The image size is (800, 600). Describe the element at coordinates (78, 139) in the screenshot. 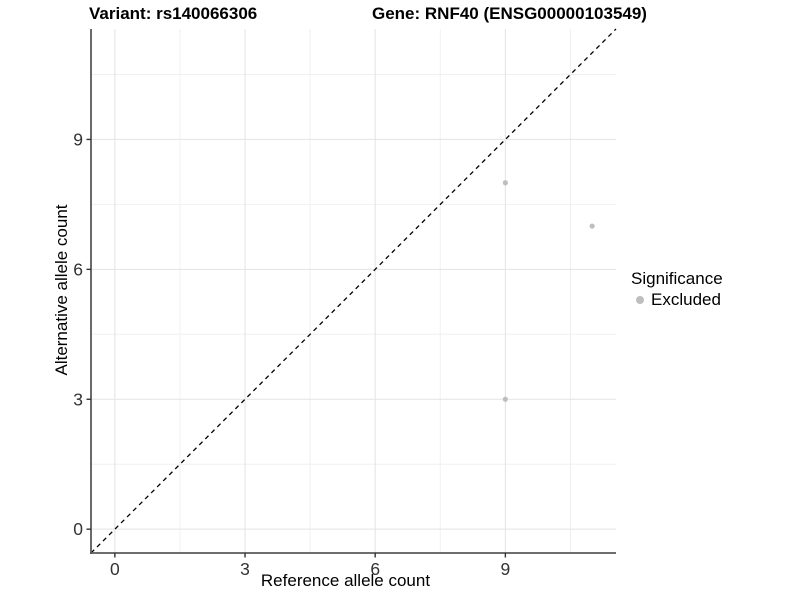

I see `y-tick-label: 9` at that location.